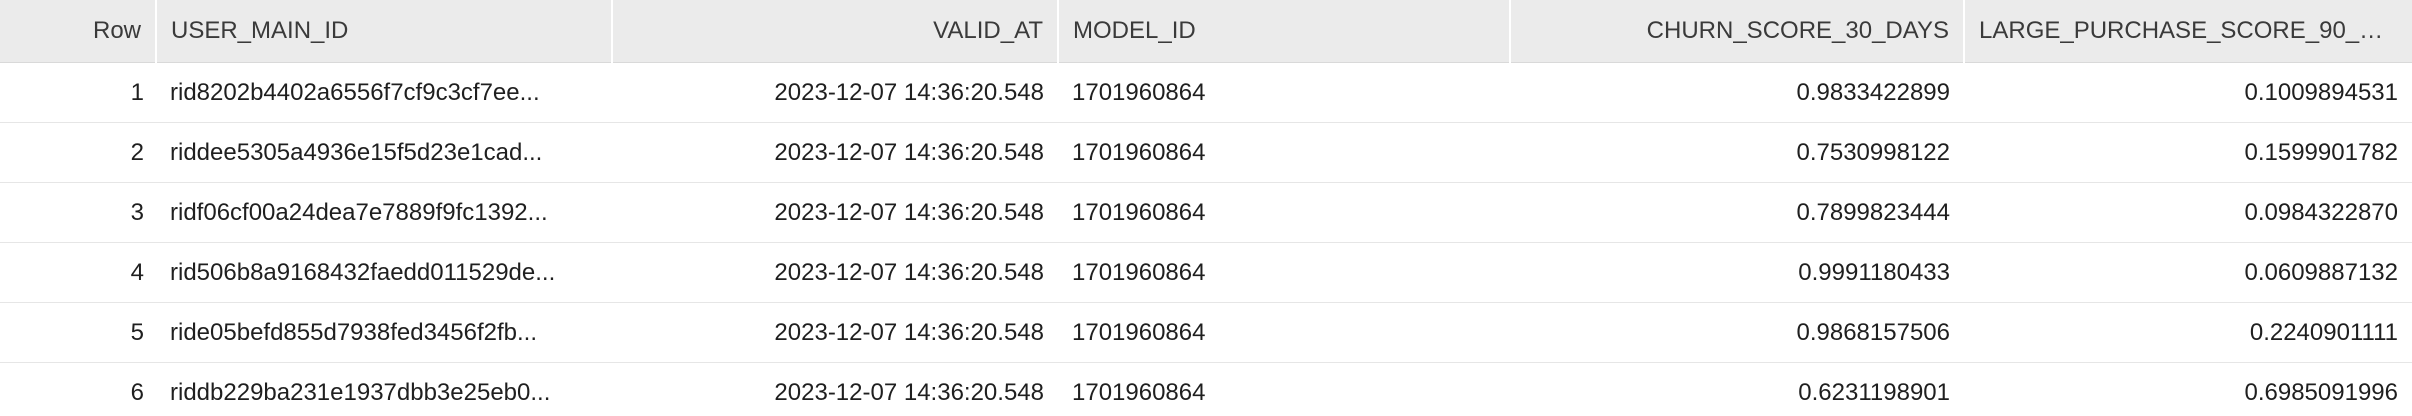 Image resolution: width=2412 pixels, height=416 pixels. Describe the element at coordinates (78, 272) in the screenshot. I see `row-number-cell: 4` at that location.